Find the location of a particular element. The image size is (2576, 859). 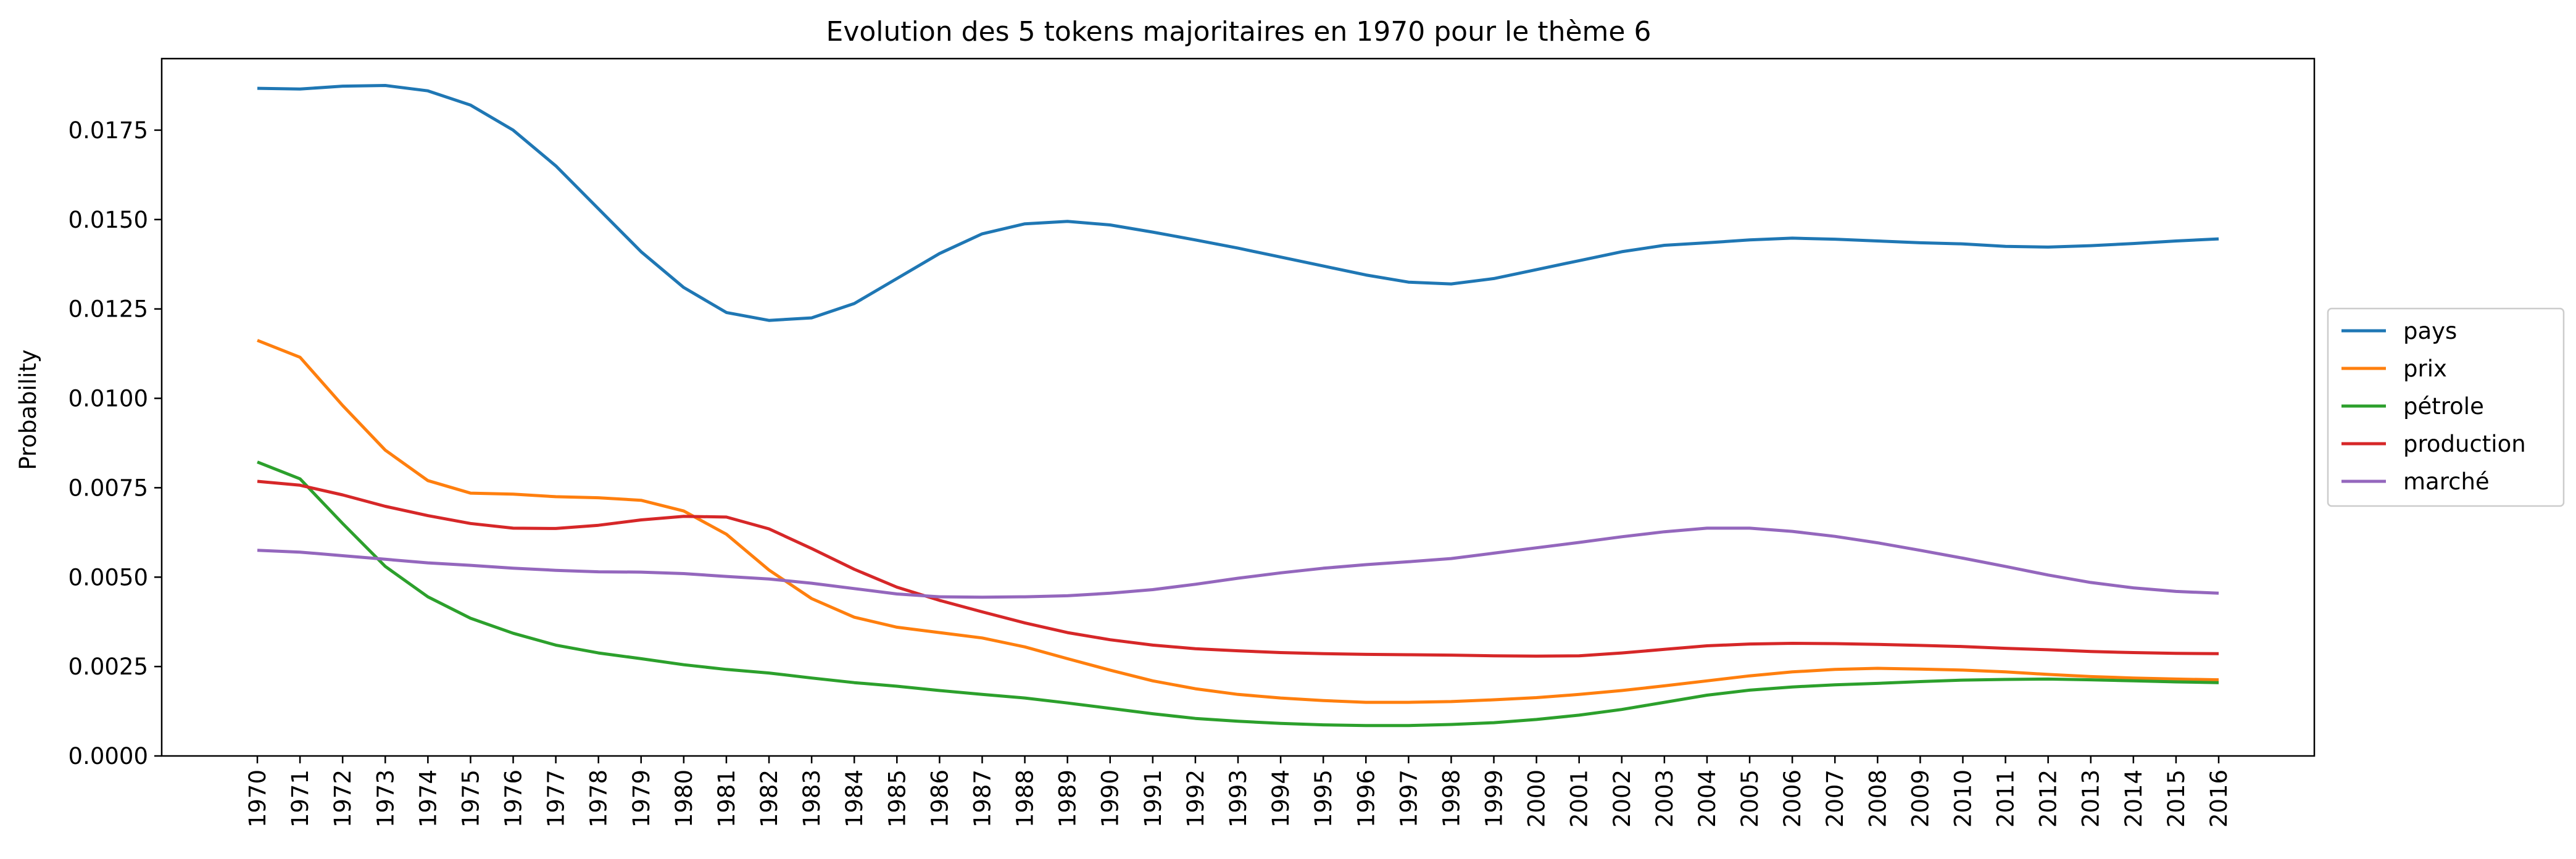

x-tick-label: 2014 is located at coordinates (2134, 799).